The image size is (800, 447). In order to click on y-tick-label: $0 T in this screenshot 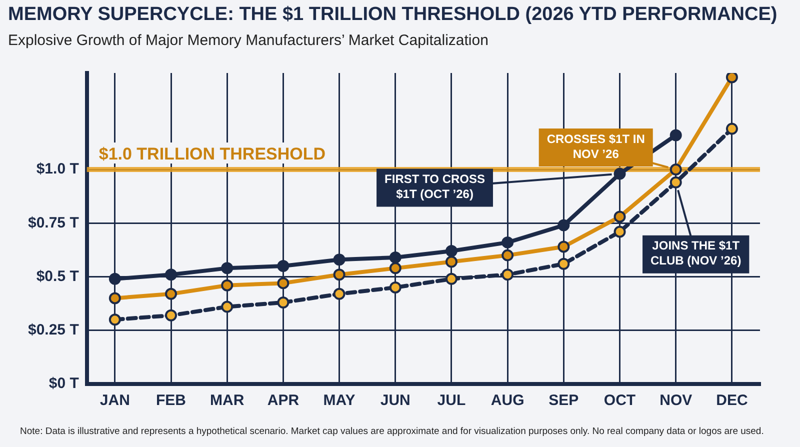, I will do `click(63, 383)`.